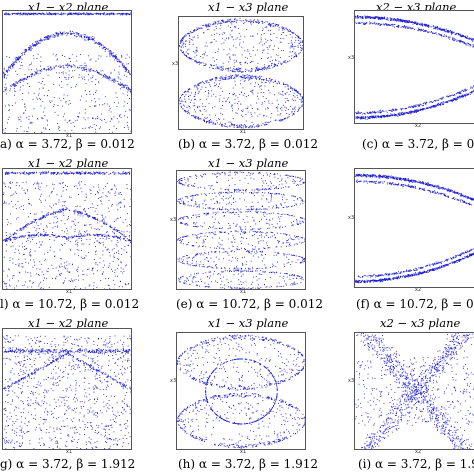 Image resolution: width=474 pixels, height=474 pixels. What do you see at coordinates (243, 452) in the screenshot?
I see `x-axis-label-h: x1` at bounding box center [243, 452].